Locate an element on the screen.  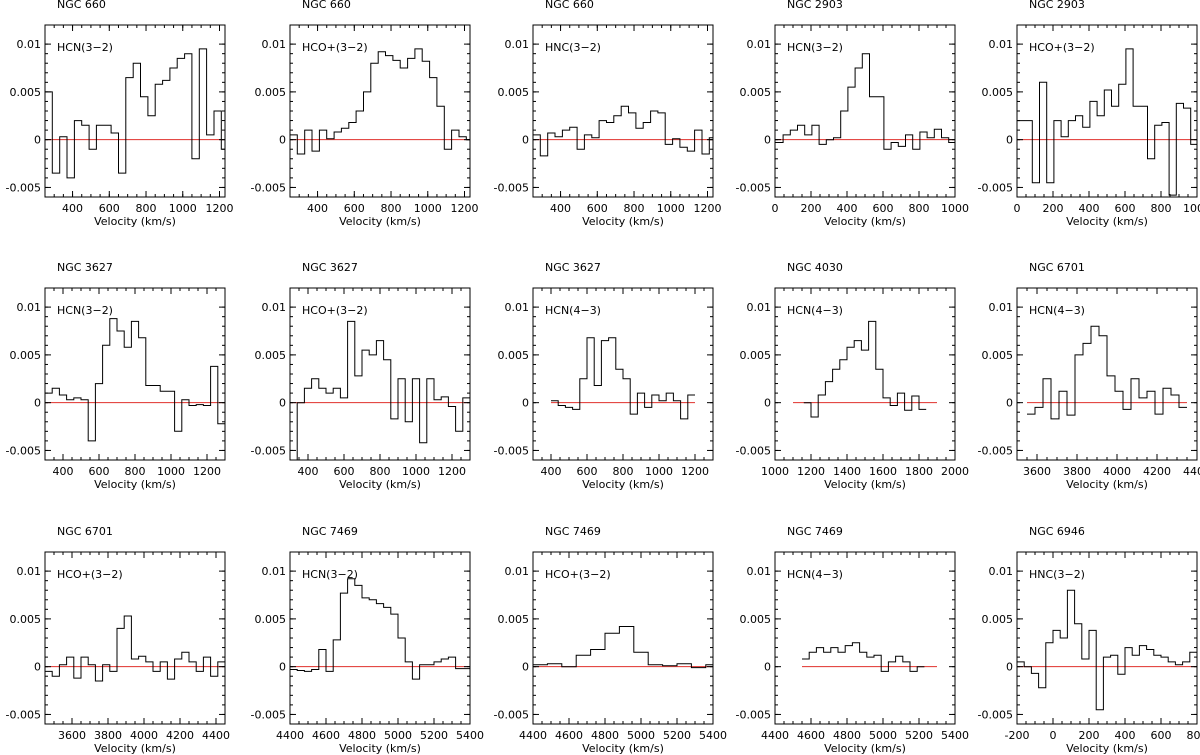
x-tick-label: 3600 is located at coordinates (1037, 471).